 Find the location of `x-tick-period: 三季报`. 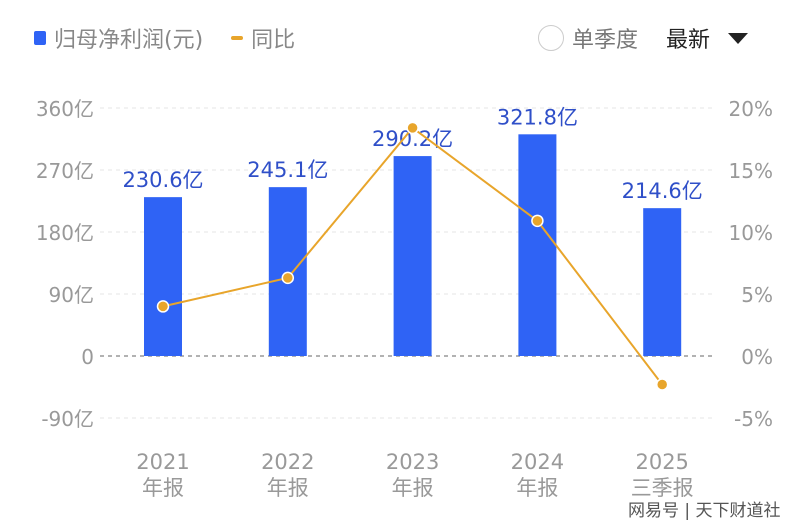

x-tick-period: 三季报 is located at coordinates (662, 488).